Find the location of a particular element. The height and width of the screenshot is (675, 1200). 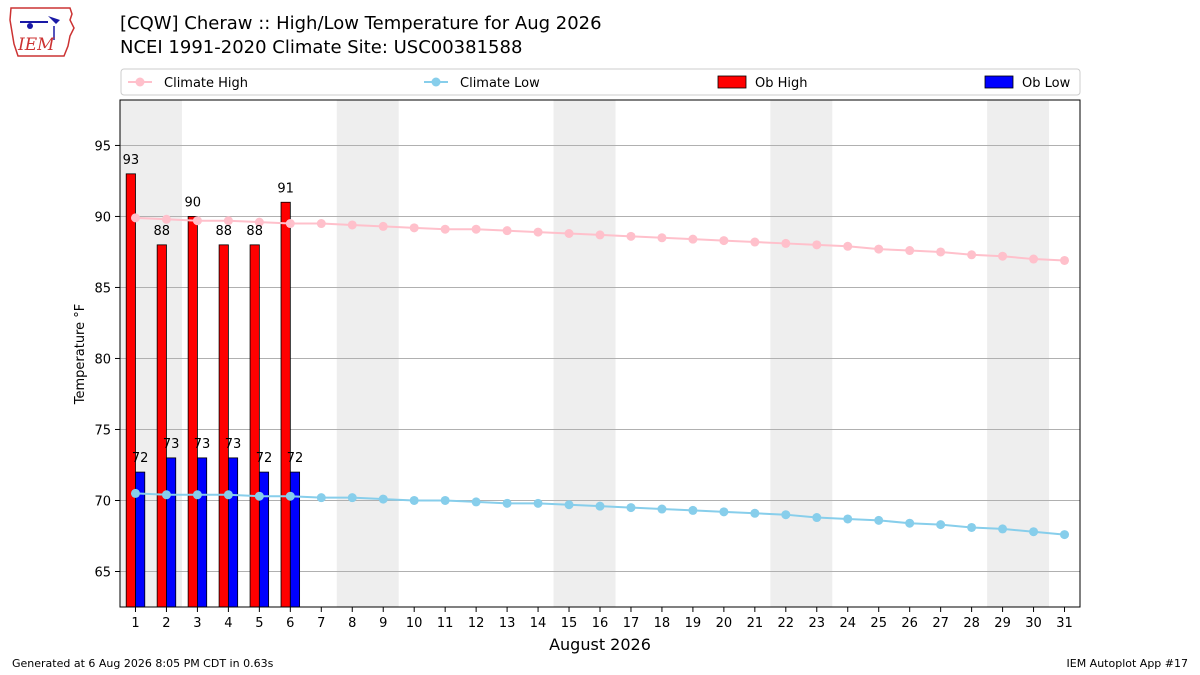

x-tick-label: 9 is located at coordinates (383, 623).